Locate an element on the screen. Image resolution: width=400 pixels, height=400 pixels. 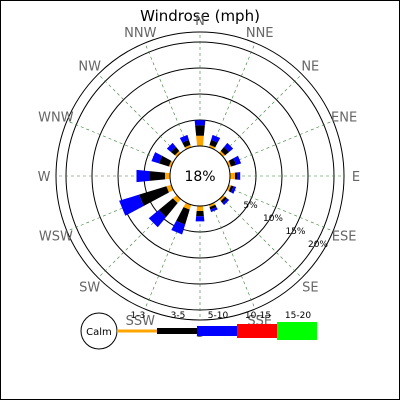
direction-label-sw: SW is located at coordinates (89, 287).